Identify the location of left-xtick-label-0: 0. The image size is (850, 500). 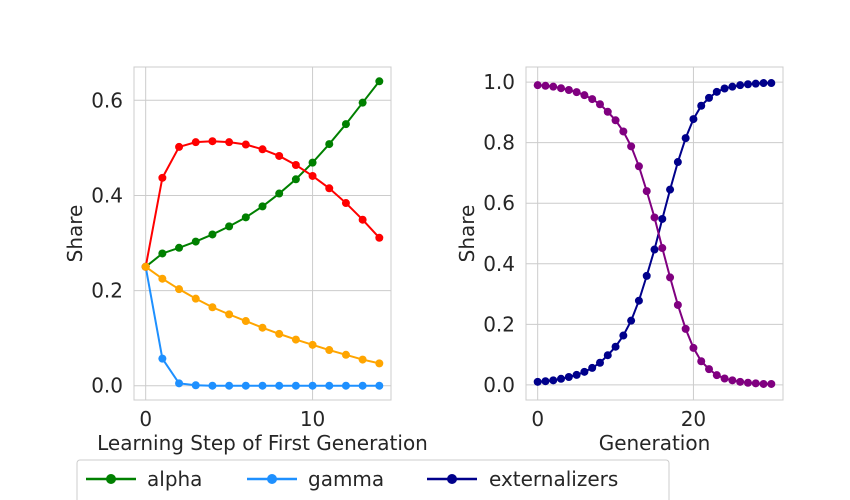
(145, 419).